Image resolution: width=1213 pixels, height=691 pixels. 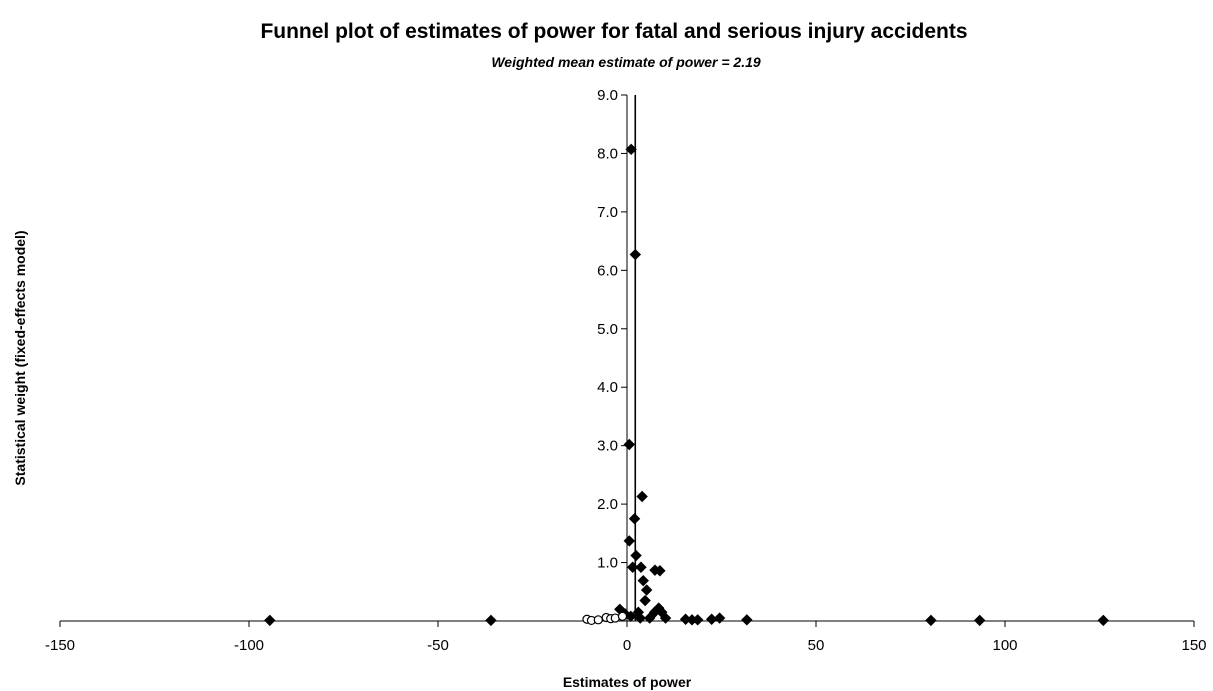 I want to click on y-tick-label: 8.0, so click(x=607, y=153).